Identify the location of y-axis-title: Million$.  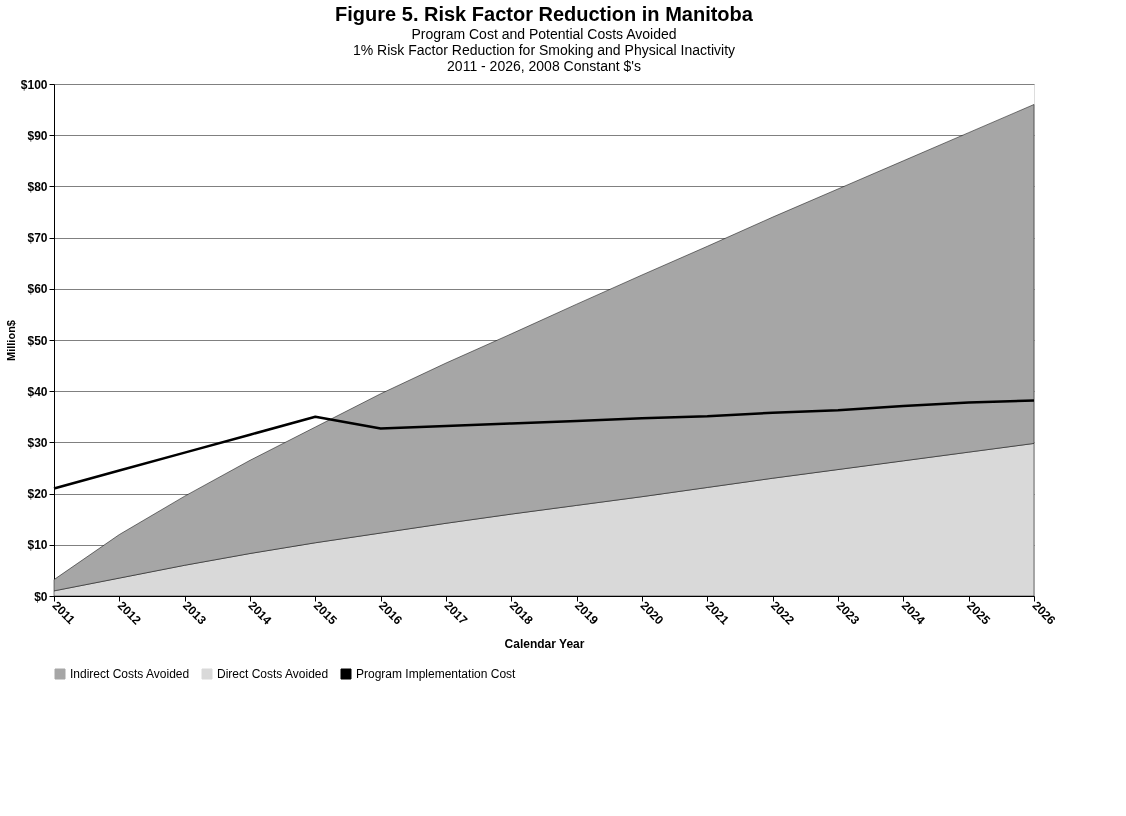
(10, 340).